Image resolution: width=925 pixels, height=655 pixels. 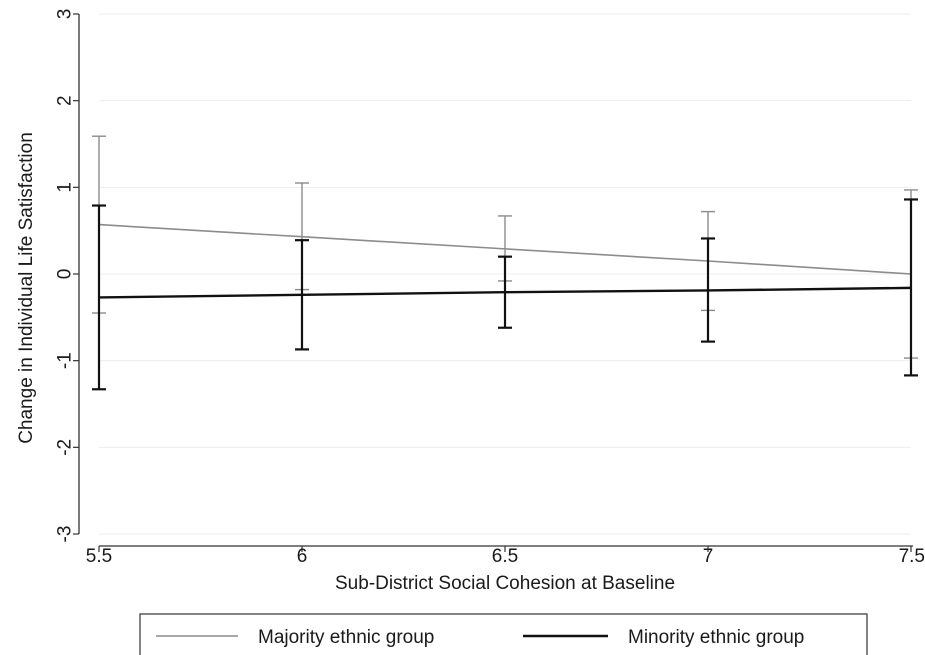 What do you see at coordinates (912, 556) in the screenshot?
I see `x-tick-label: 7.5` at bounding box center [912, 556].